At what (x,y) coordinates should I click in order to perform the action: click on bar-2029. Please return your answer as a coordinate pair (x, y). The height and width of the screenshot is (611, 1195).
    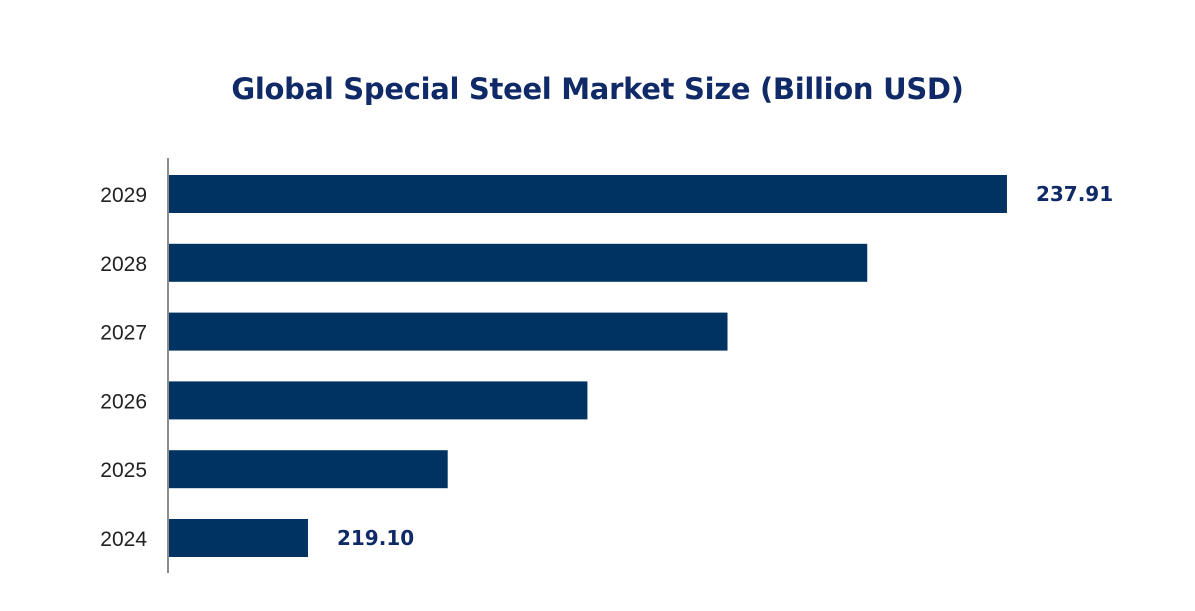
    Looking at the image, I should click on (588, 194).